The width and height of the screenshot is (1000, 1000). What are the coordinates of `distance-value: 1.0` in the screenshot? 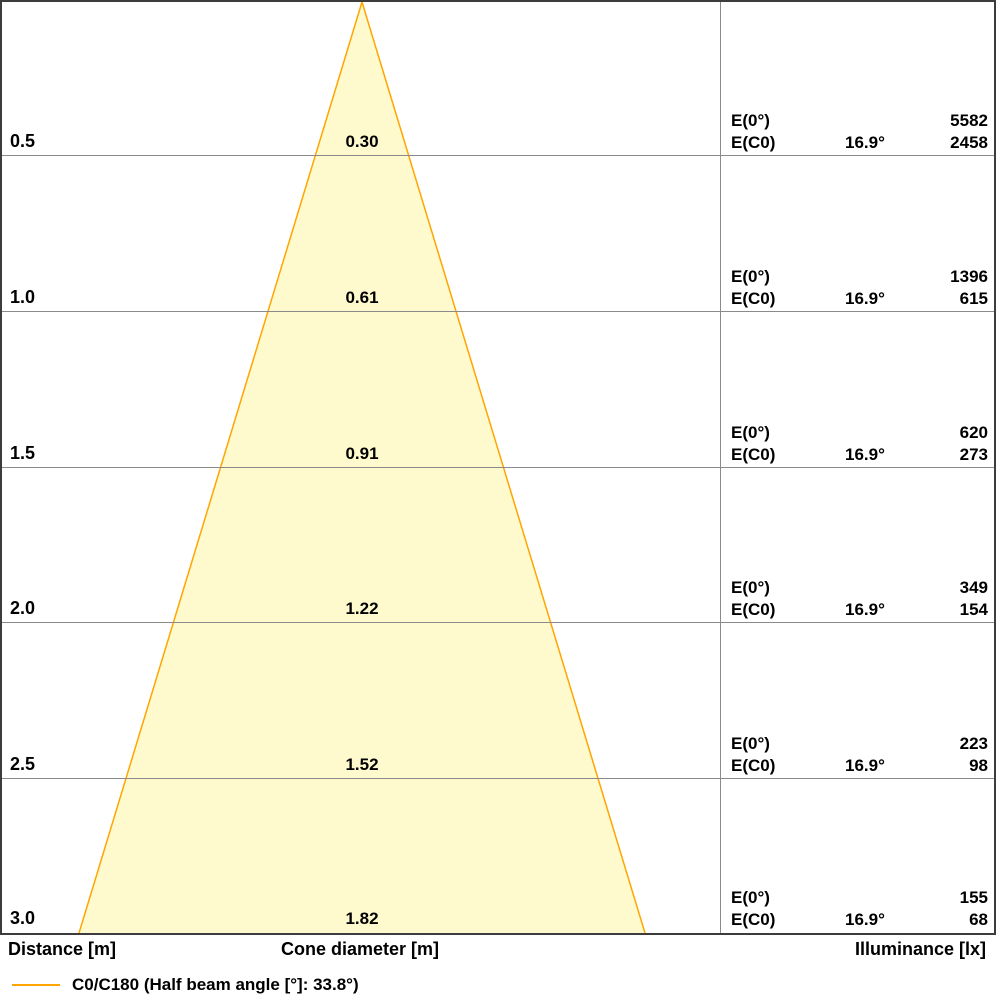 It's located at (23, 297).